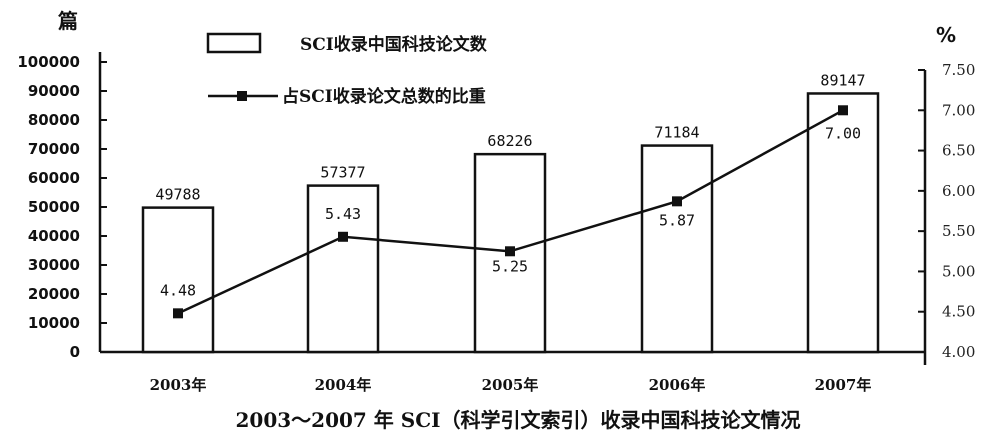  Describe the element at coordinates (54, 323) in the screenshot. I see `left-tick-label: 10000` at that location.